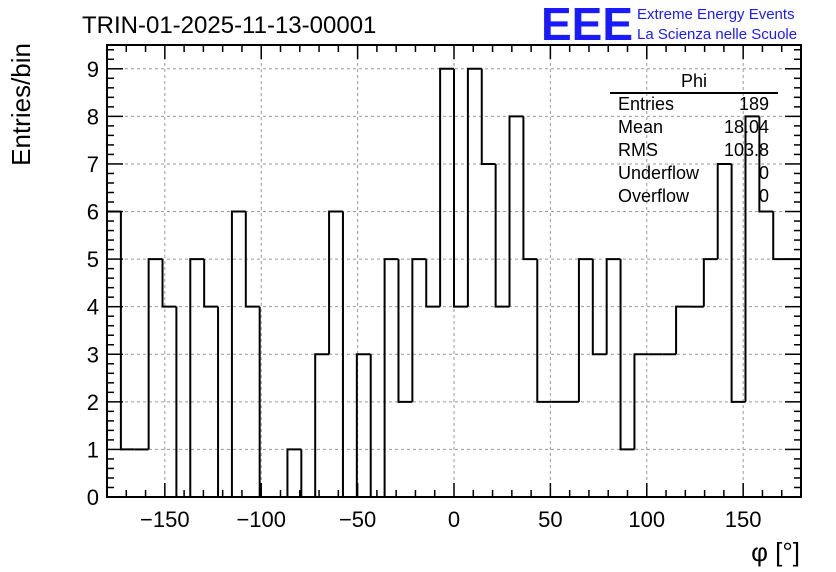 The image size is (836, 572). What do you see at coordinates (659, 173) in the screenshot?
I see `stats-label-underflow: Underflow` at bounding box center [659, 173].